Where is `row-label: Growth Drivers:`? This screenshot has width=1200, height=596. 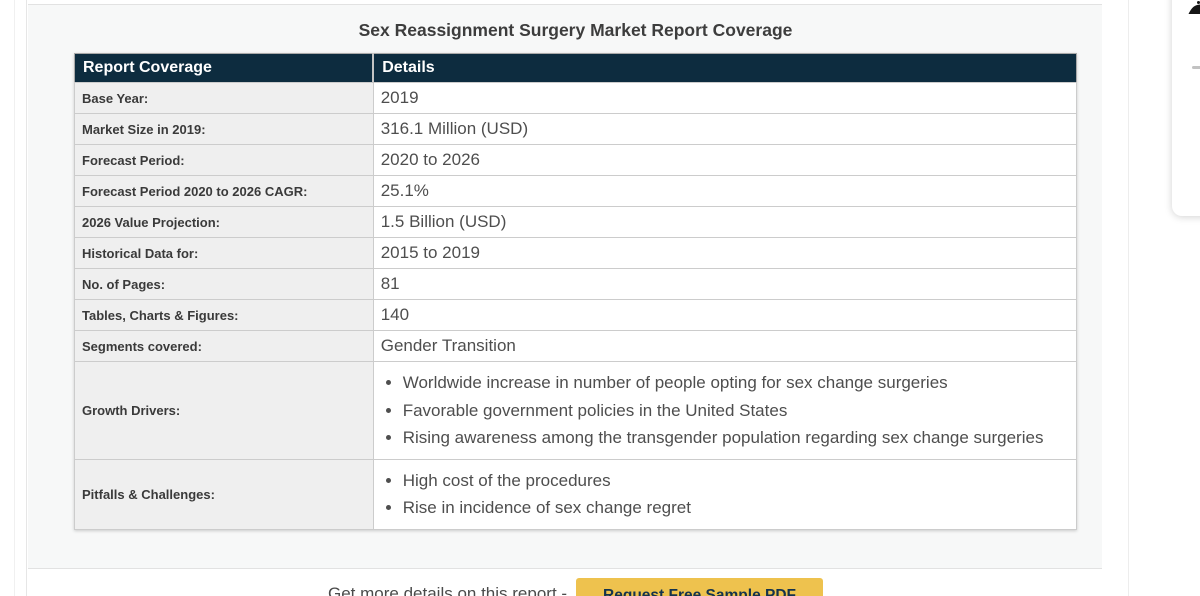 row-label: Growth Drivers: is located at coordinates (224, 410).